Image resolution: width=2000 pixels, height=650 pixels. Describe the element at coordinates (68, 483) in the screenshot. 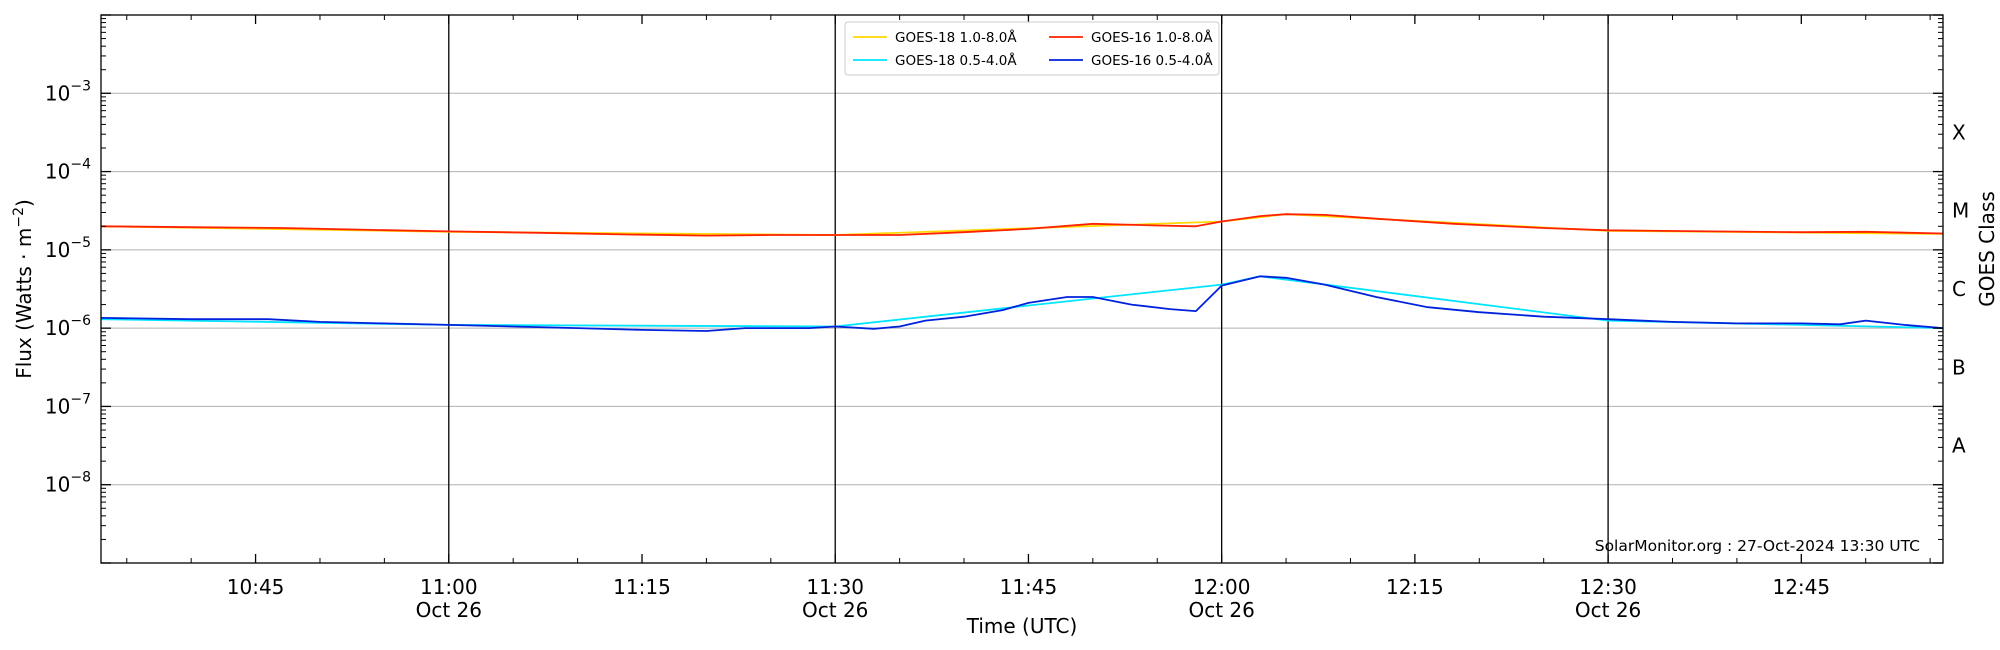

I see `y-tick-label: 10⁻⁸` at that location.